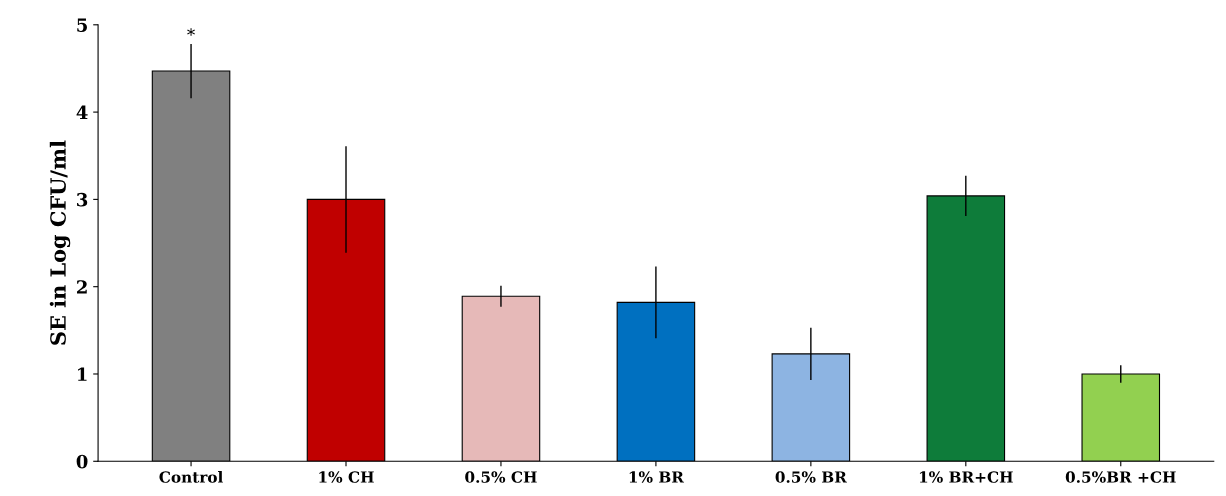 This screenshot has width=1226, height=496. What do you see at coordinates (1120, 477) in the screenshot?
I see `x-tick-label: 0.5%BR +CH` at bounding box center [1120, 477].